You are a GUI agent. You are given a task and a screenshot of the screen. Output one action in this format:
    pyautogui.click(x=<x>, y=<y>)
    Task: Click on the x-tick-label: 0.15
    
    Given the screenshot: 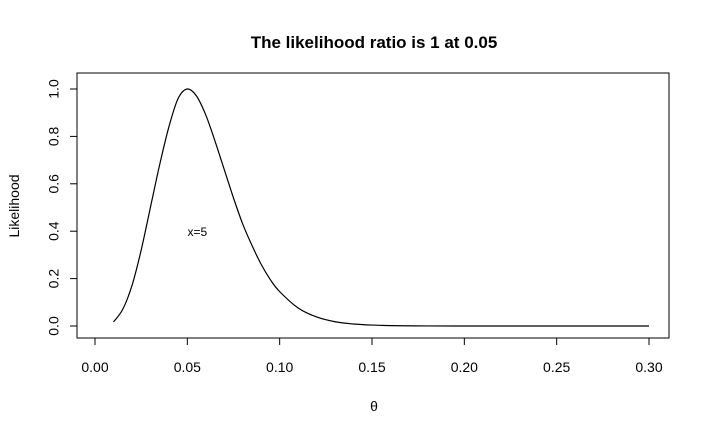 What is the action you would take?
    pyautogui.click(x=371, y=367)
    